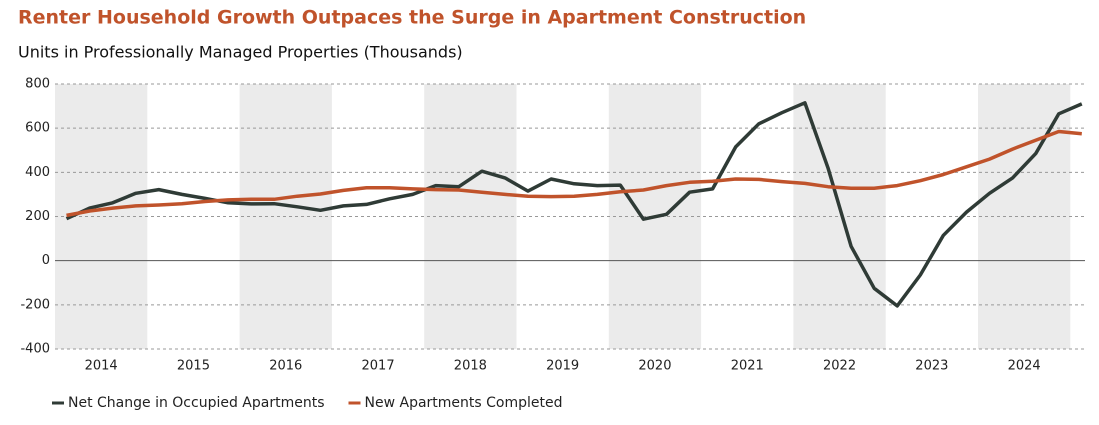 Image resolution: width=1099 pixels, height=425 pixels. What do you see at coordinates (37, 216) in the screenshot?
I see `y-tick-label: 200` at bounding box center [37, 216].